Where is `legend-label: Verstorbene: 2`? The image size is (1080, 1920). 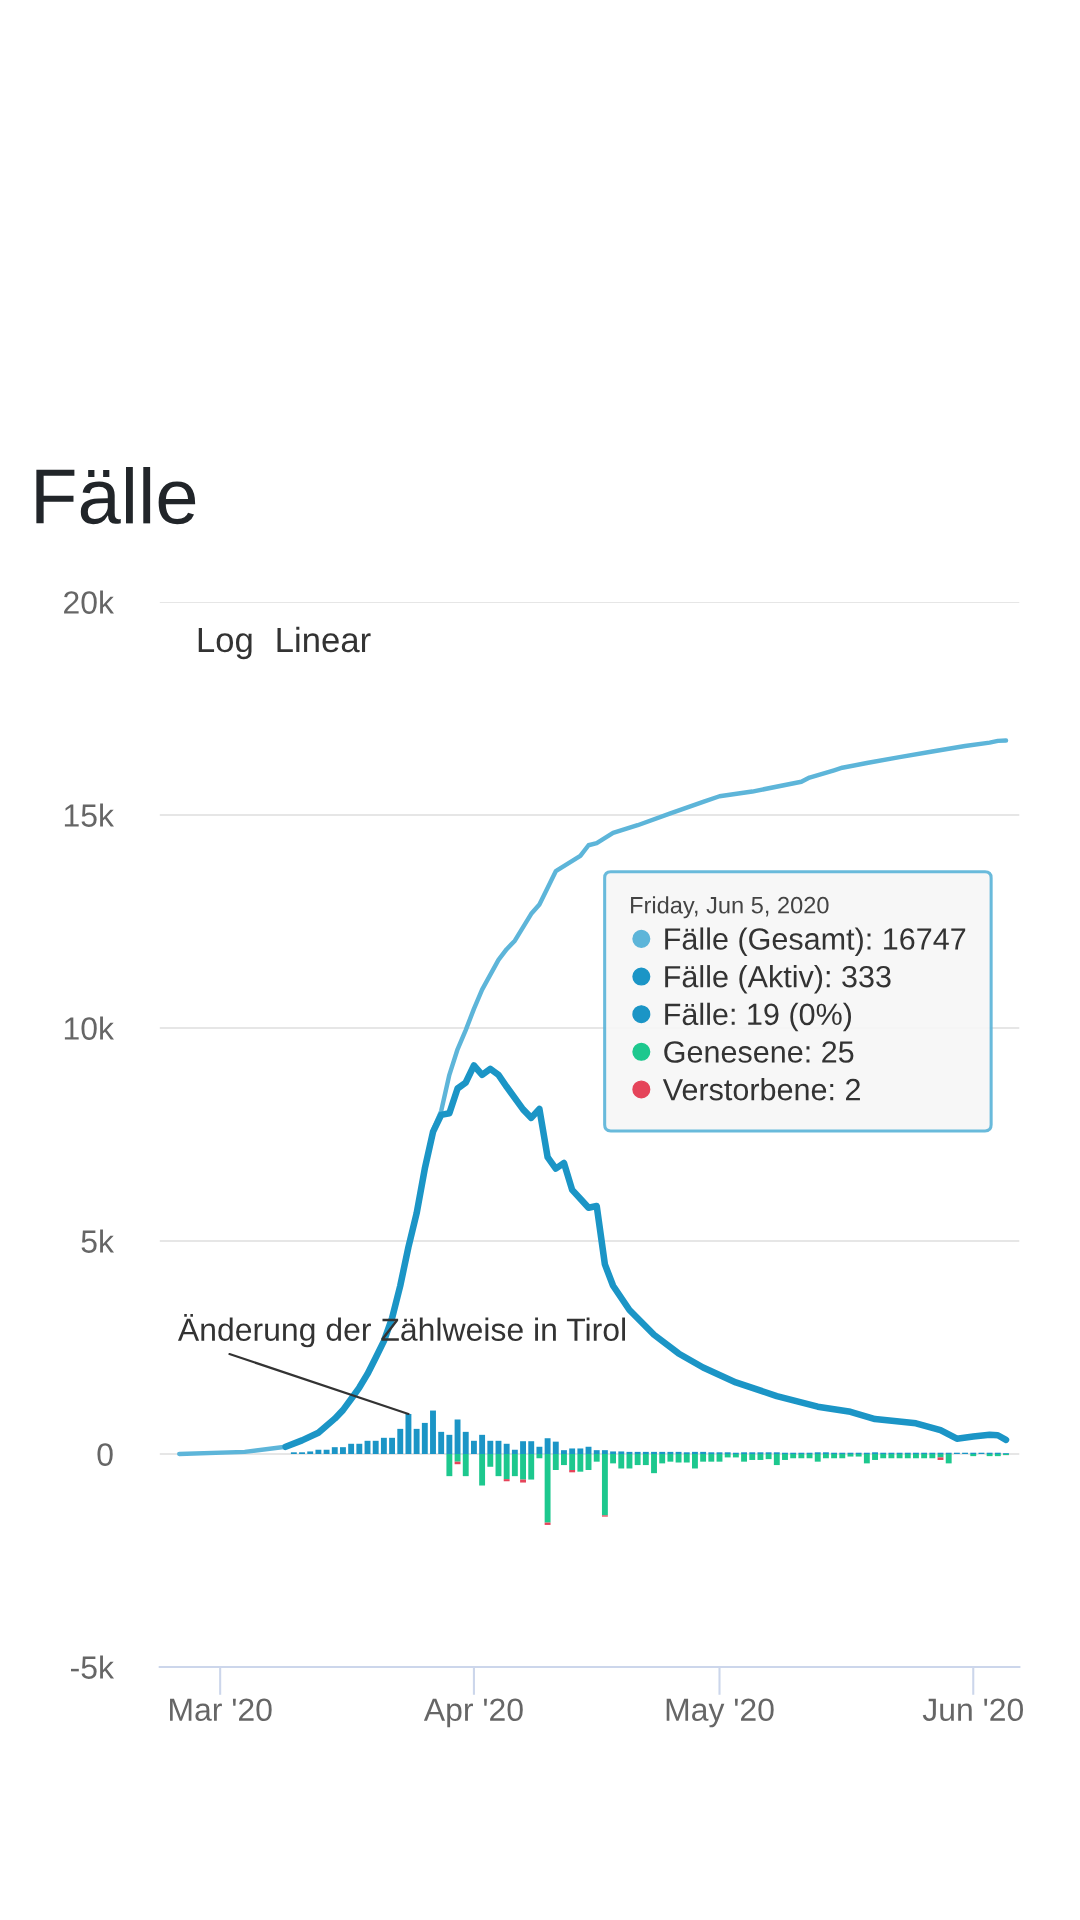
legend-label: Verstorbene: 2 is located at coordinates (761, 1089).